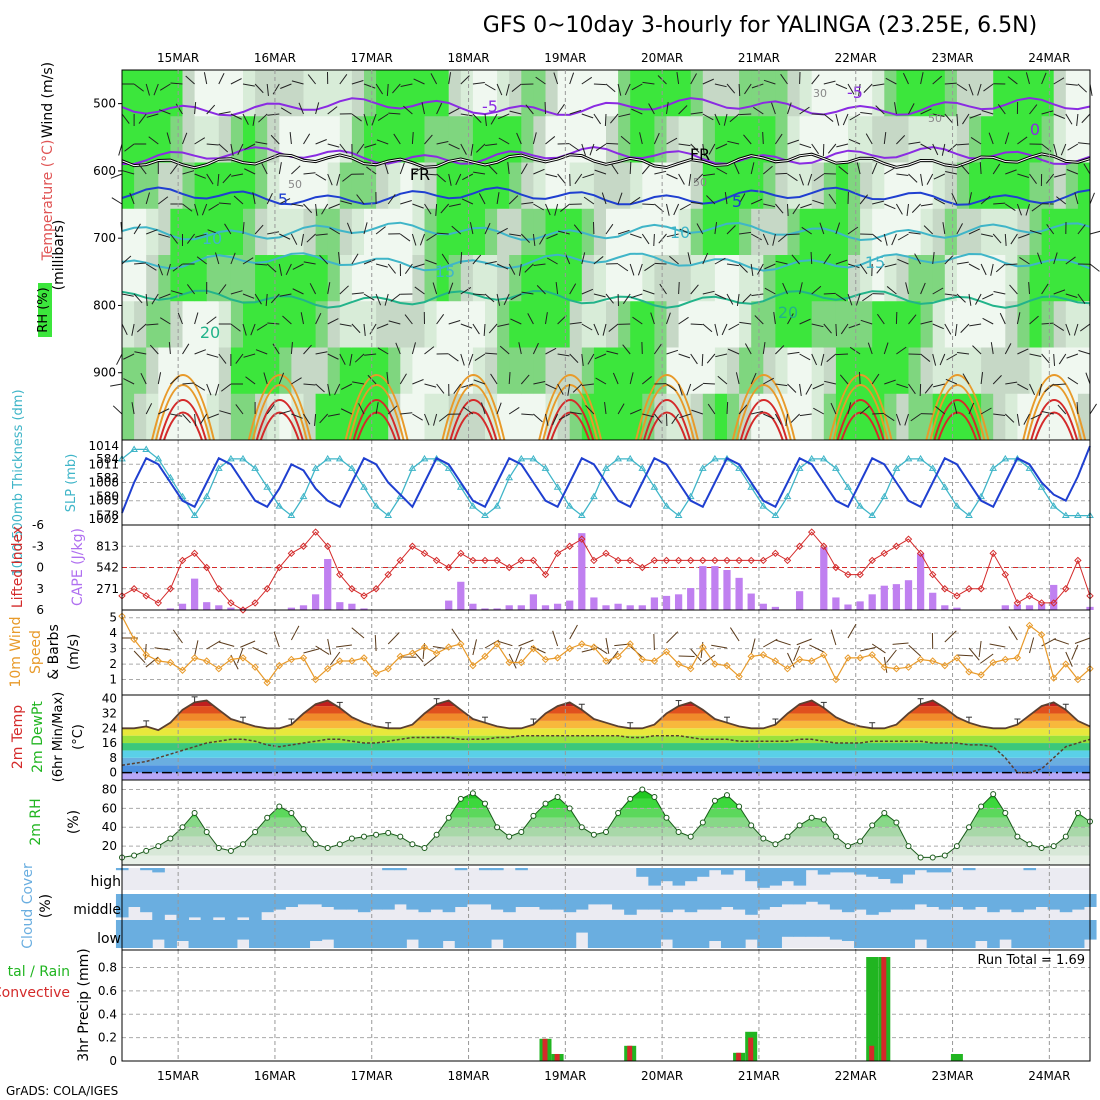 Image resolution: width=1100 pixels, height=1100 pixels. What do you see at coordinates (48, 201) in the screenshot?
I see `temperature-axis-label: Temperature (°C)` at bounding box center [48, 201].